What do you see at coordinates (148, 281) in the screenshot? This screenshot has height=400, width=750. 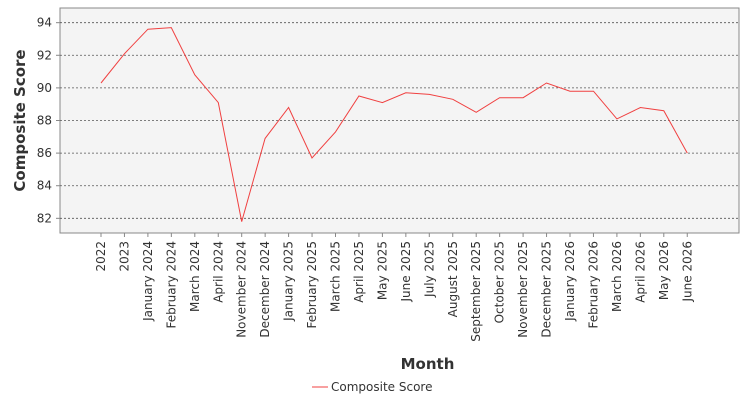 I see `x-tick-label: January 2024` at bounding box center [148, 281].